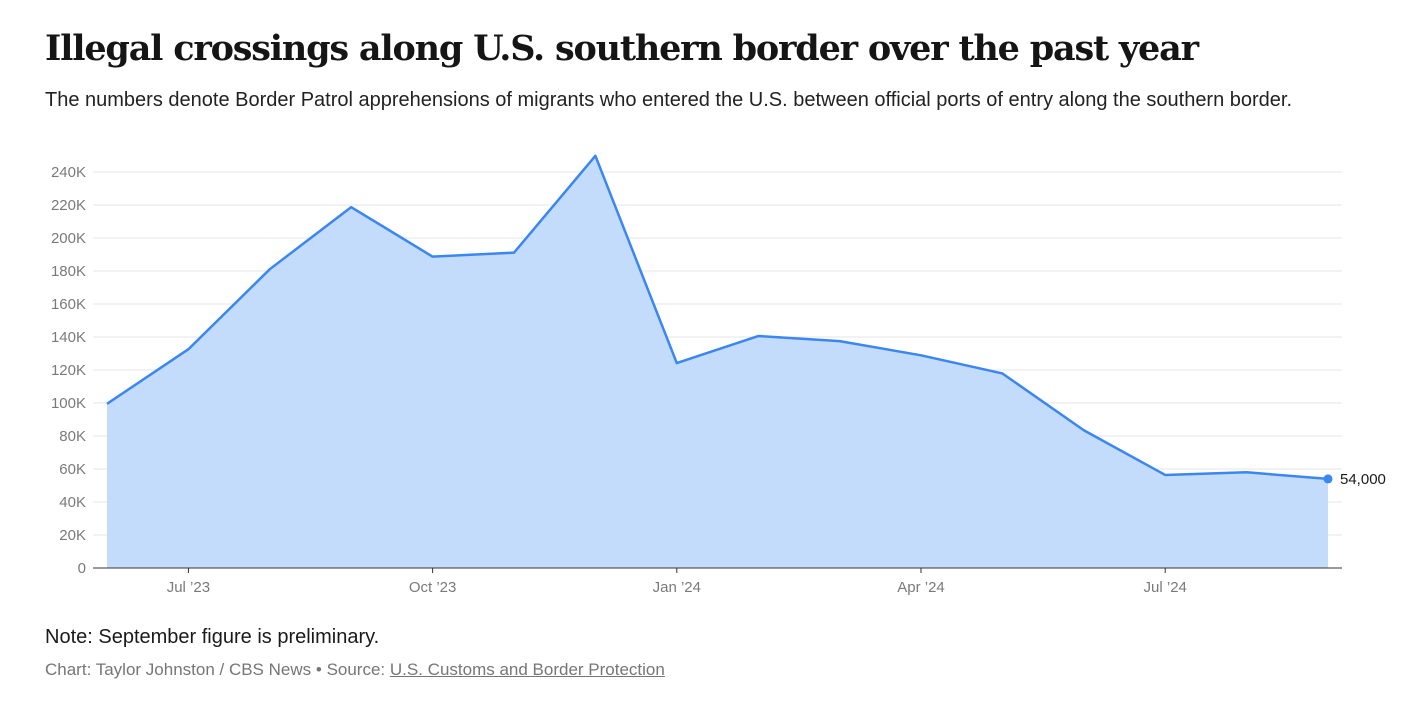 This screenshot has width=1415, height=718. What do you see at coordinates (68, 403) in the screenshot?
I see `y-tick-label: 100K` at bounding box center [68, 403].